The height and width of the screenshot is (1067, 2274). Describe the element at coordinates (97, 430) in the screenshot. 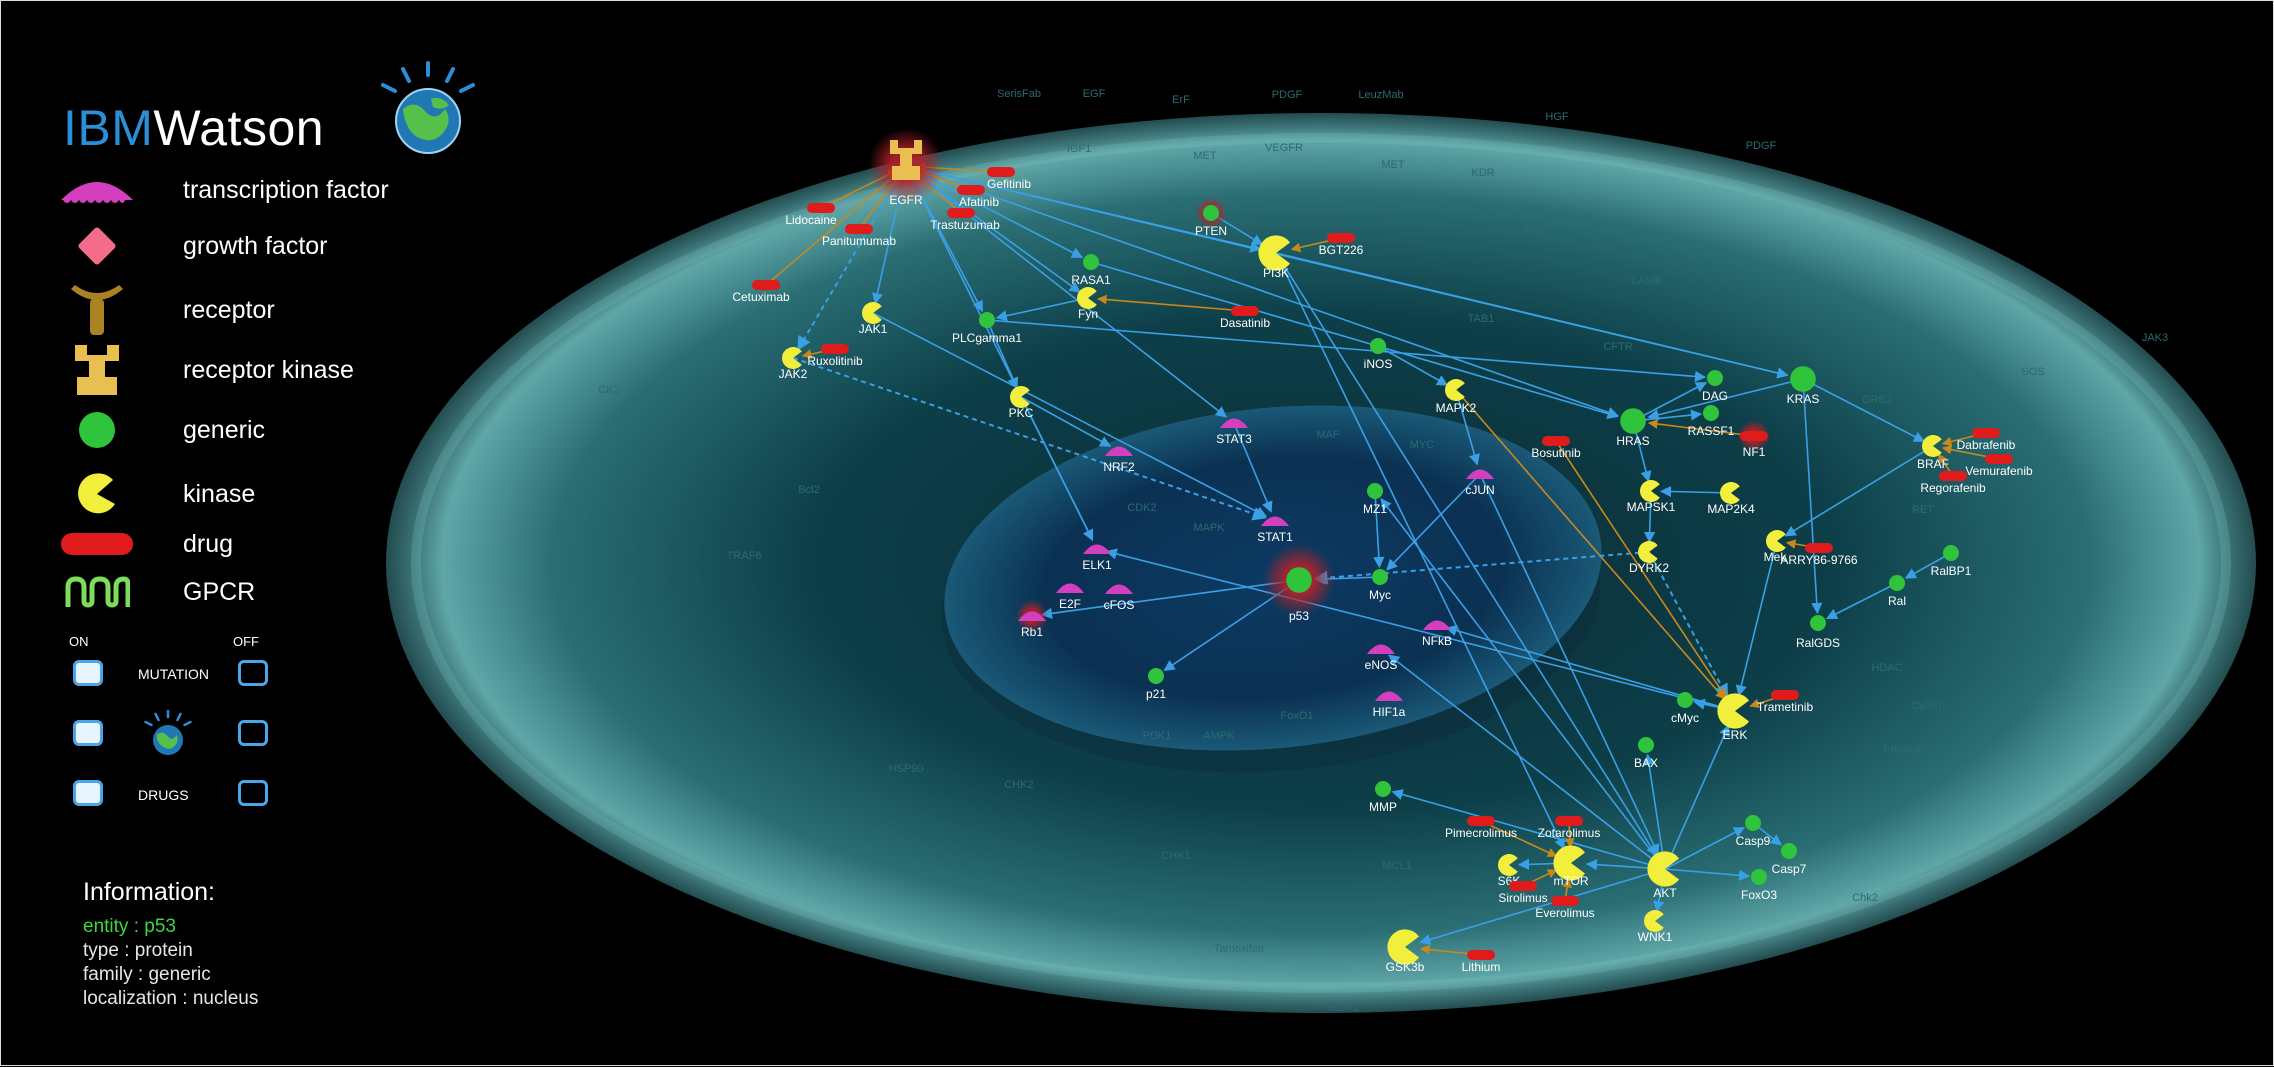

I see `generic-icon` at that location.